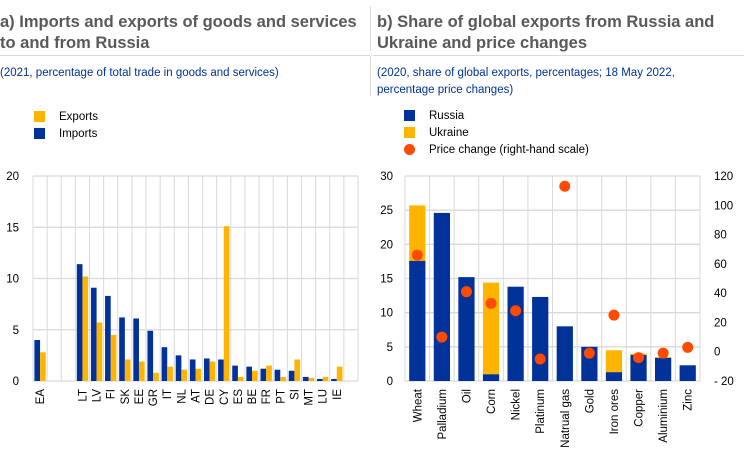  What do you see at coordinates (640, 408) in the screenshot?
I see `x-tick-label: Copper` at bounding box center [640, 408].